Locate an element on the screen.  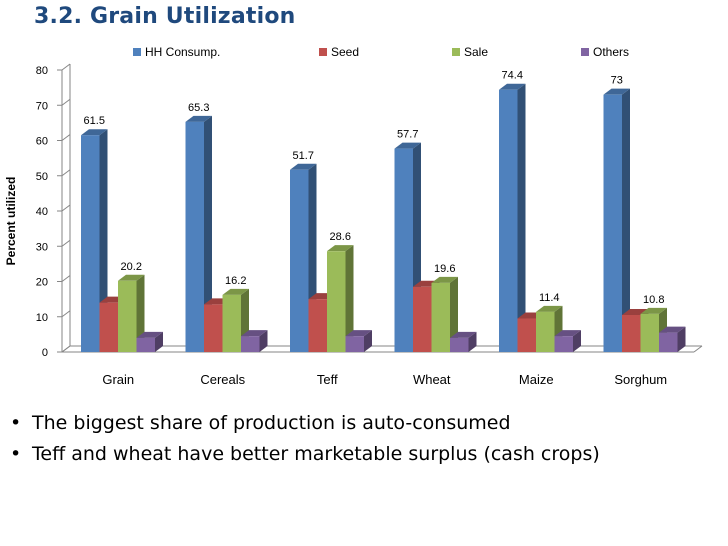
data-label: 19.6 is located at coordinates (444, 269).